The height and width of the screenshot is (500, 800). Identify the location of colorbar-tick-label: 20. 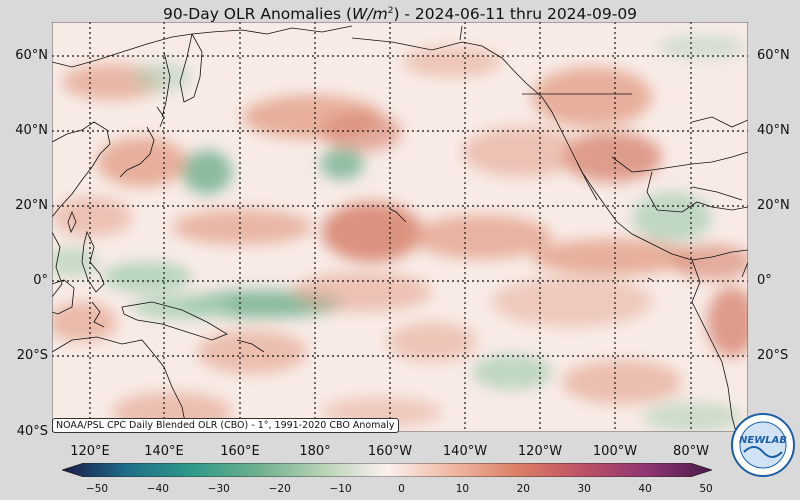
(523, 489).